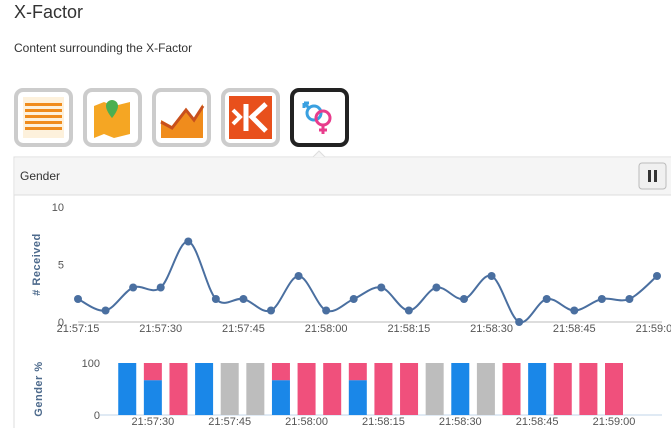 Image resolution: width=671 pixels, height=428 pixels. Describe the element at coordinates (250, 117) in the screenshot. I see `tab-klout` at that location.